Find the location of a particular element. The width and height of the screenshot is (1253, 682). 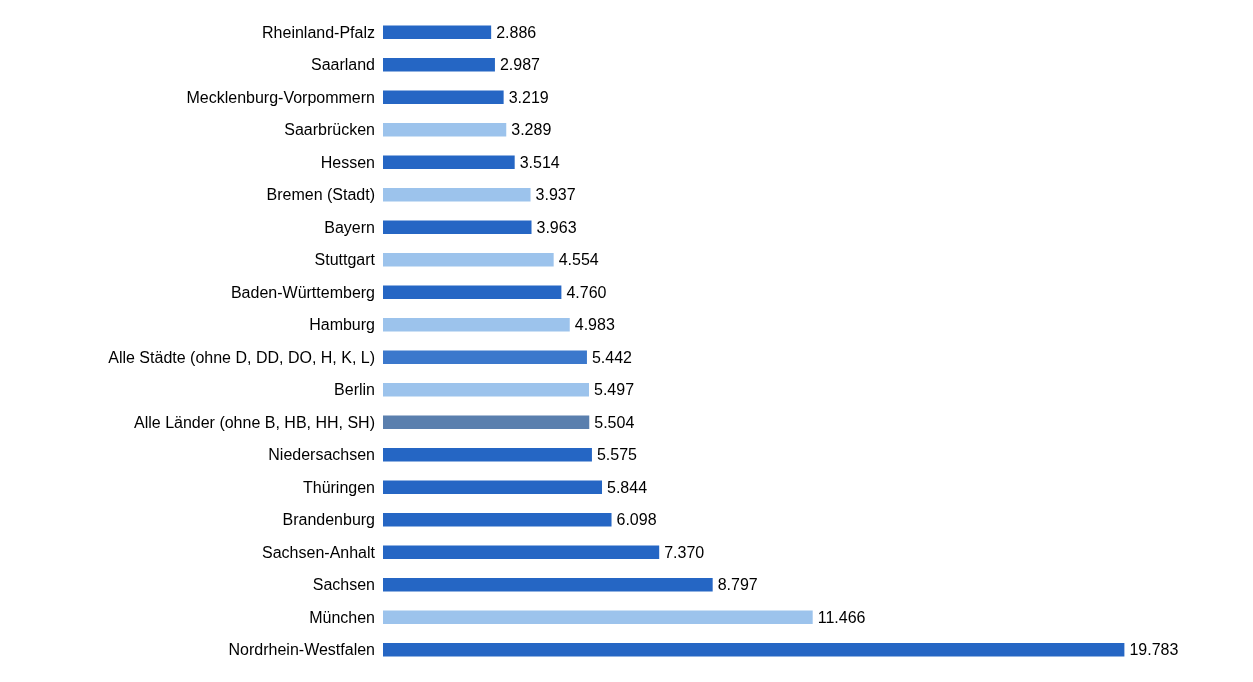

y-tick-label: Alle Städte (ohne D, DD, DO, H, K, L) is located at coordinates (241, 357).